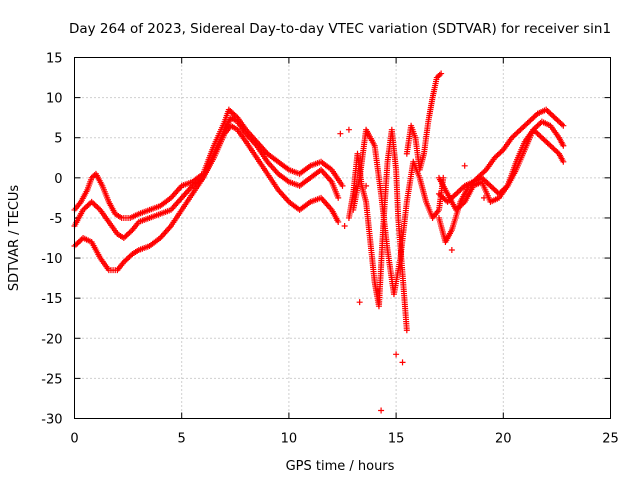  Describe the element at coordinates (58, 179) in the screenshot. I see `y-tick-label: 0` at that location.